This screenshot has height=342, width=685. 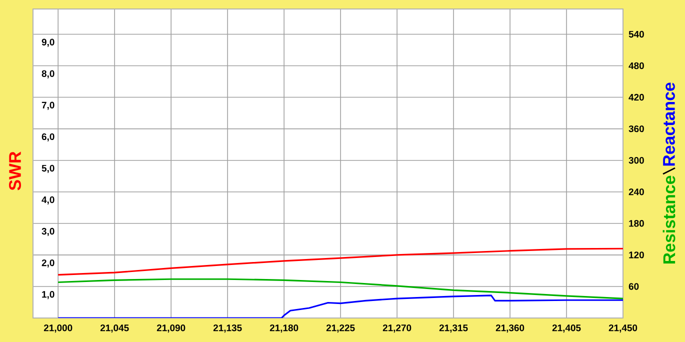 What do you see at coordinates (453, 328) in the screenshot?
I see `x-tick-label: 21,315` at bounding box center [453, 328].